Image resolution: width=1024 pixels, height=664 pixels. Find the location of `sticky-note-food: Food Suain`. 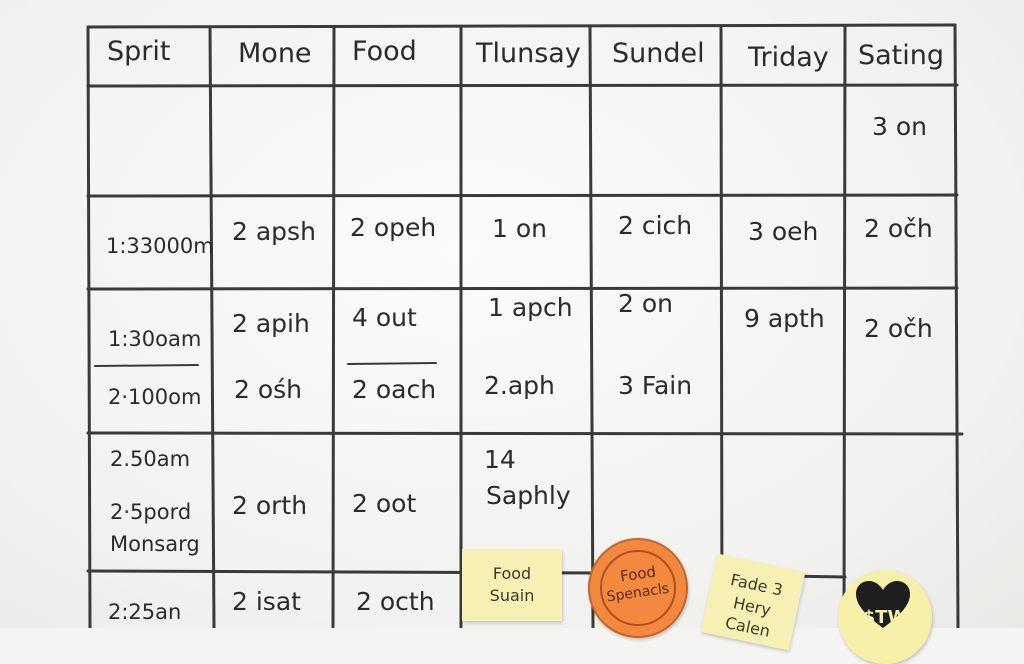

sticky-note-food: Food Suain is located at coordinates (512, 585).